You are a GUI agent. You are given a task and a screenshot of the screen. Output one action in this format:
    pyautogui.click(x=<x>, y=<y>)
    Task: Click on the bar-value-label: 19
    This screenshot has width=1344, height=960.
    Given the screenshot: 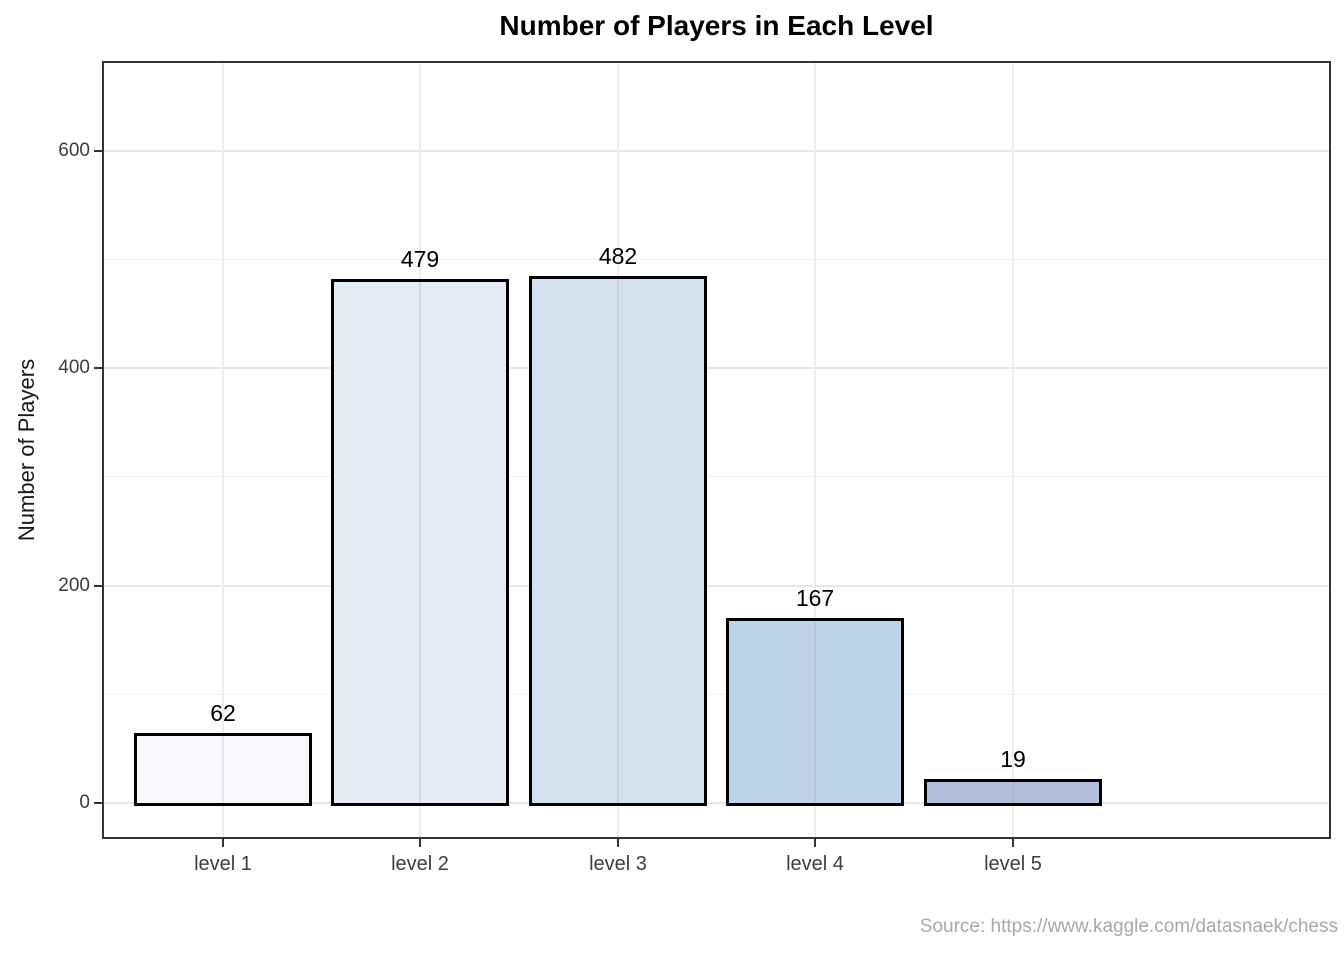 What is the action you would take?
    pyautogui.click(x=1013, y=759)
    